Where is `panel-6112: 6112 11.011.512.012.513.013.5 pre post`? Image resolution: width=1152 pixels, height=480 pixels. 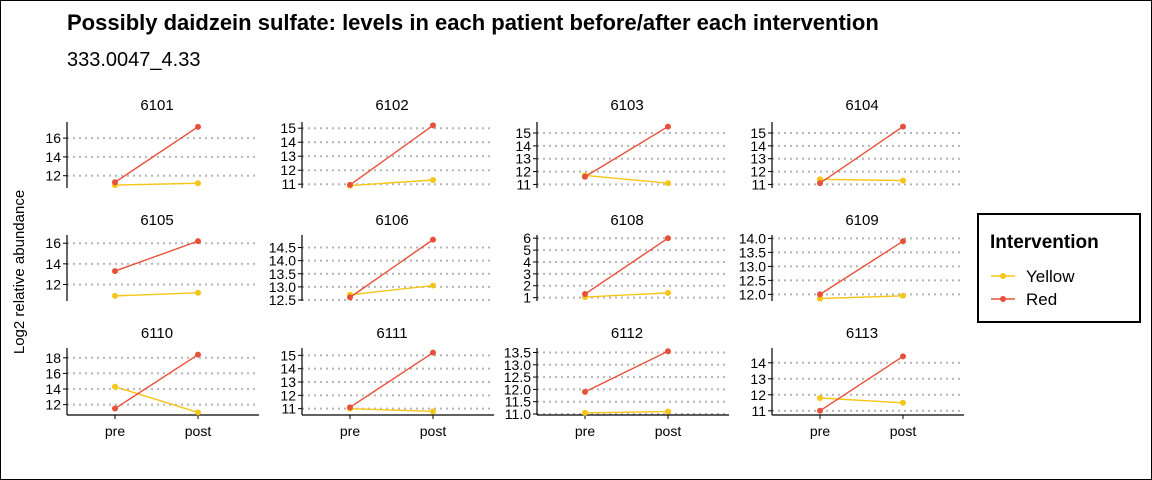
panel-6112: 6112 11.011.512.012.513.013.5 pre post is located at coordinates (616, 382).